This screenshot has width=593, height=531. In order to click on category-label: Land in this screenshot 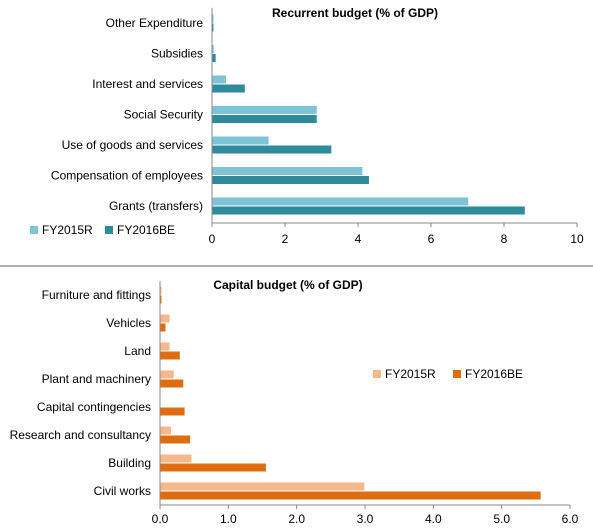, I will do `click(137, 351)`.